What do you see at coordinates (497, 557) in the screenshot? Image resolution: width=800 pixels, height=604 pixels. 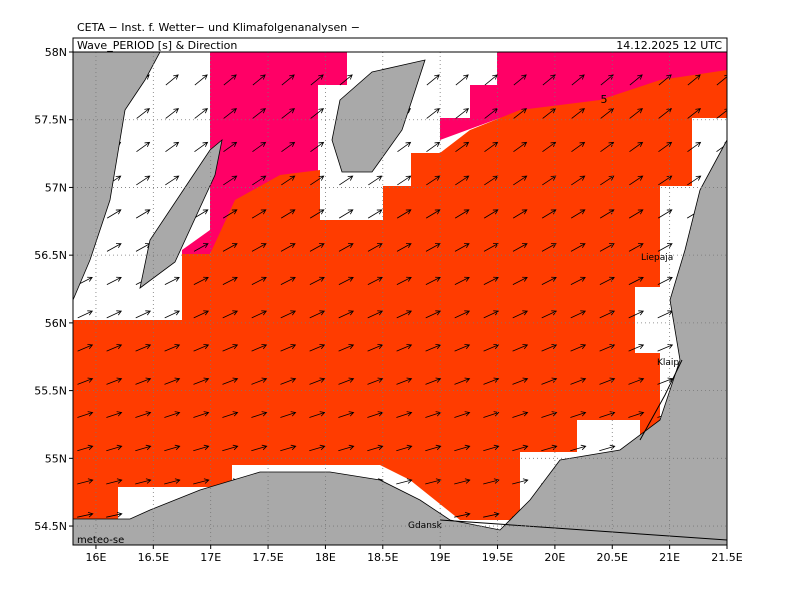 I see `x-tick-label: 19.5E` at bounding box center [497, 557].